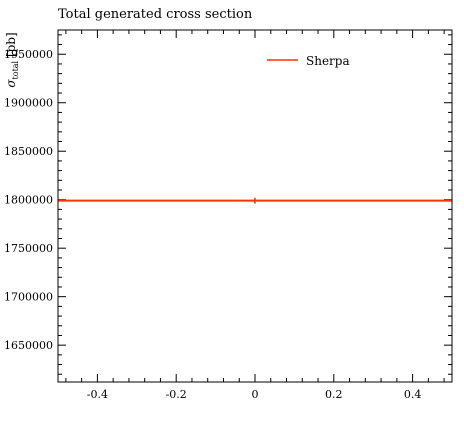 Image resolution: width=467 pixels, height=422 pixels. What do you see at coordinates (328, 61) in the screenshot?
I see `legend-label-sherpa: Sherpa` at bounding box center [328, 61].